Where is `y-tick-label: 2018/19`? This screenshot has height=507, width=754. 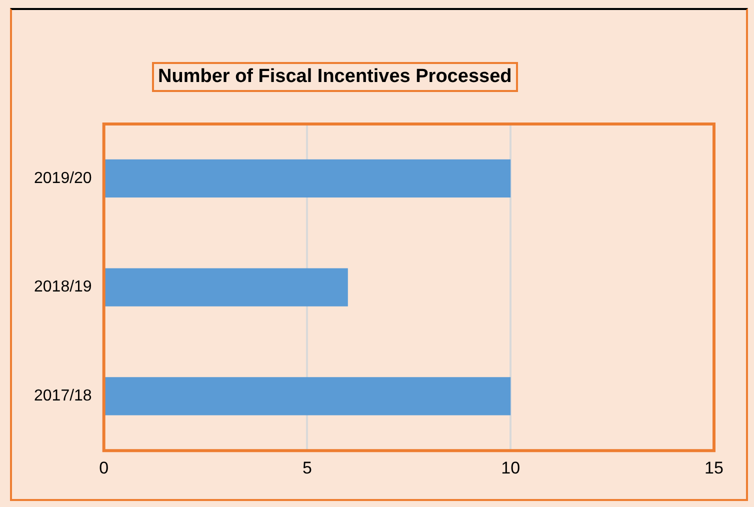 y-tick-label: 2018/19 is located at coordinates (63, 287).